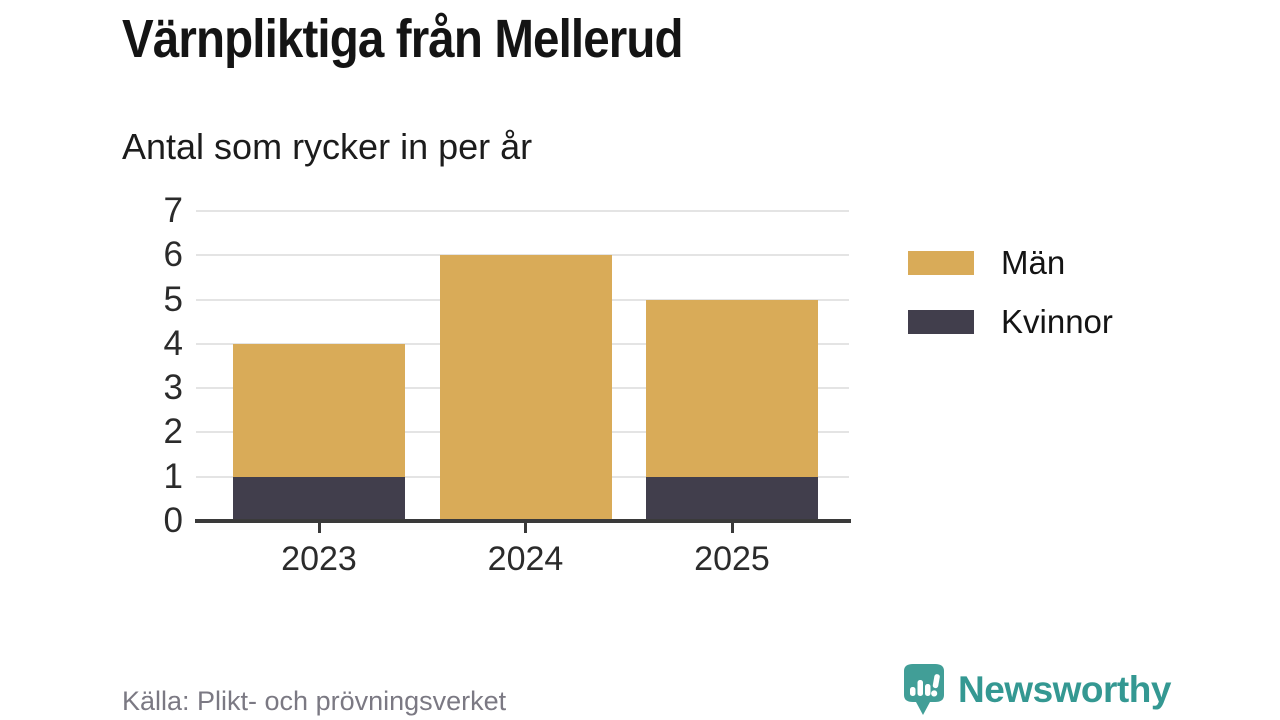 The image size is (1280, 720). What do you see at coordinates (173, 476) in the screenshot?
I see `y-tick-label: 1` at bounding box center [173, 476].